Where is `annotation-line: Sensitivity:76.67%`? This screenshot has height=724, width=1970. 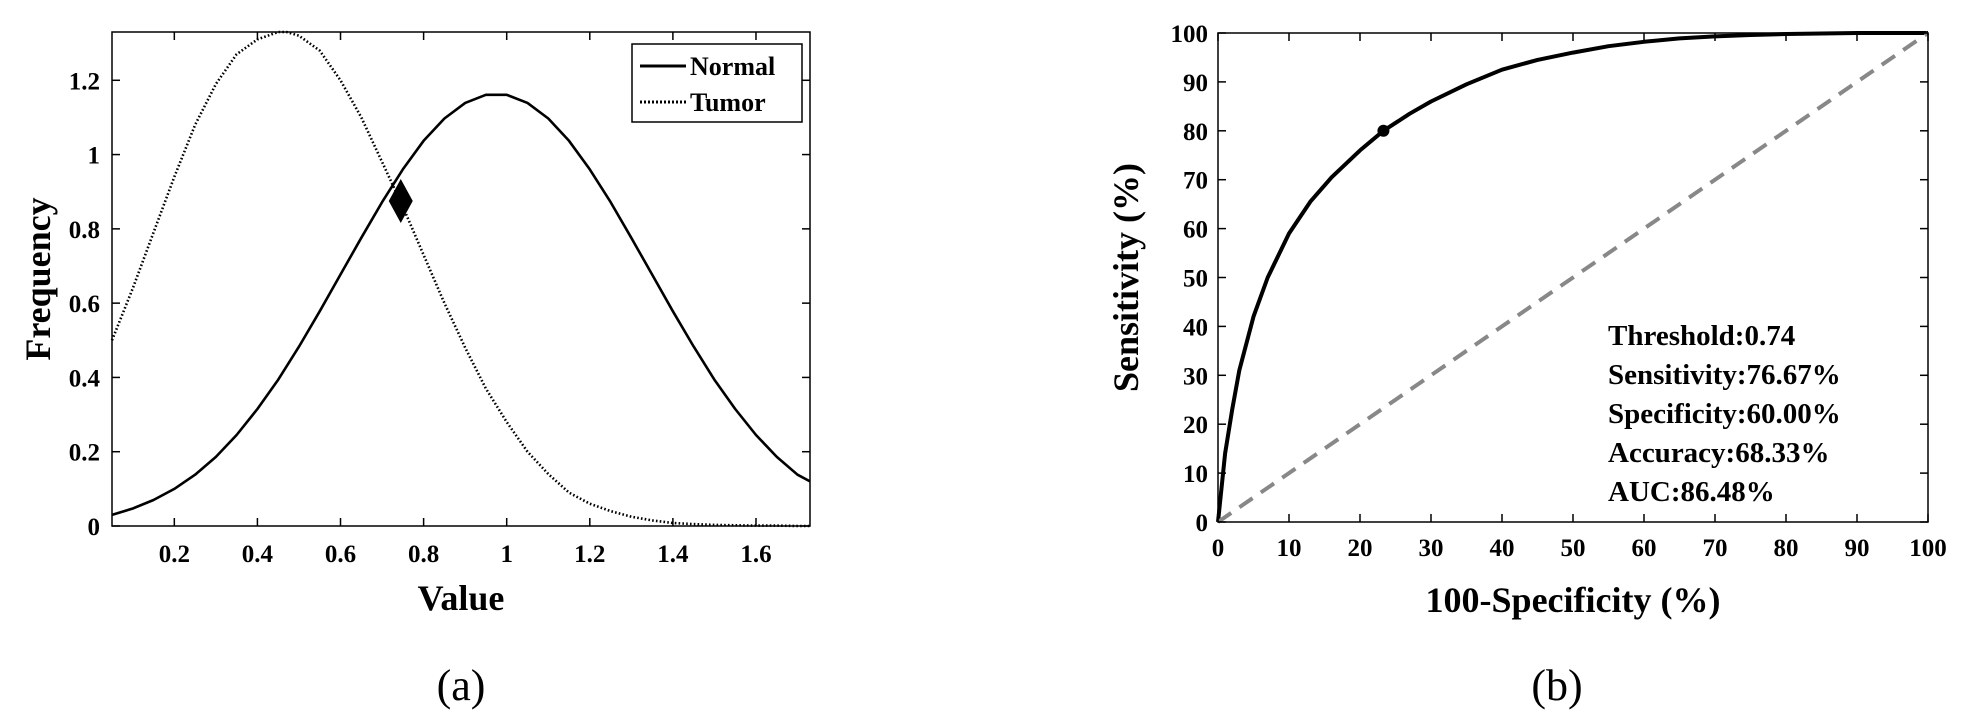 annotation-line: Sensitivity:76.67% is located at coordinates (1724, 375).